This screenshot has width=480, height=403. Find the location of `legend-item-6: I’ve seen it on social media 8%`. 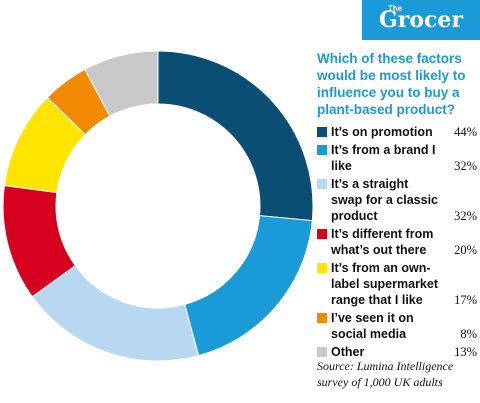

legend-item-6: I’ve seen it on social media 8% is located at coordinates (397, 326).